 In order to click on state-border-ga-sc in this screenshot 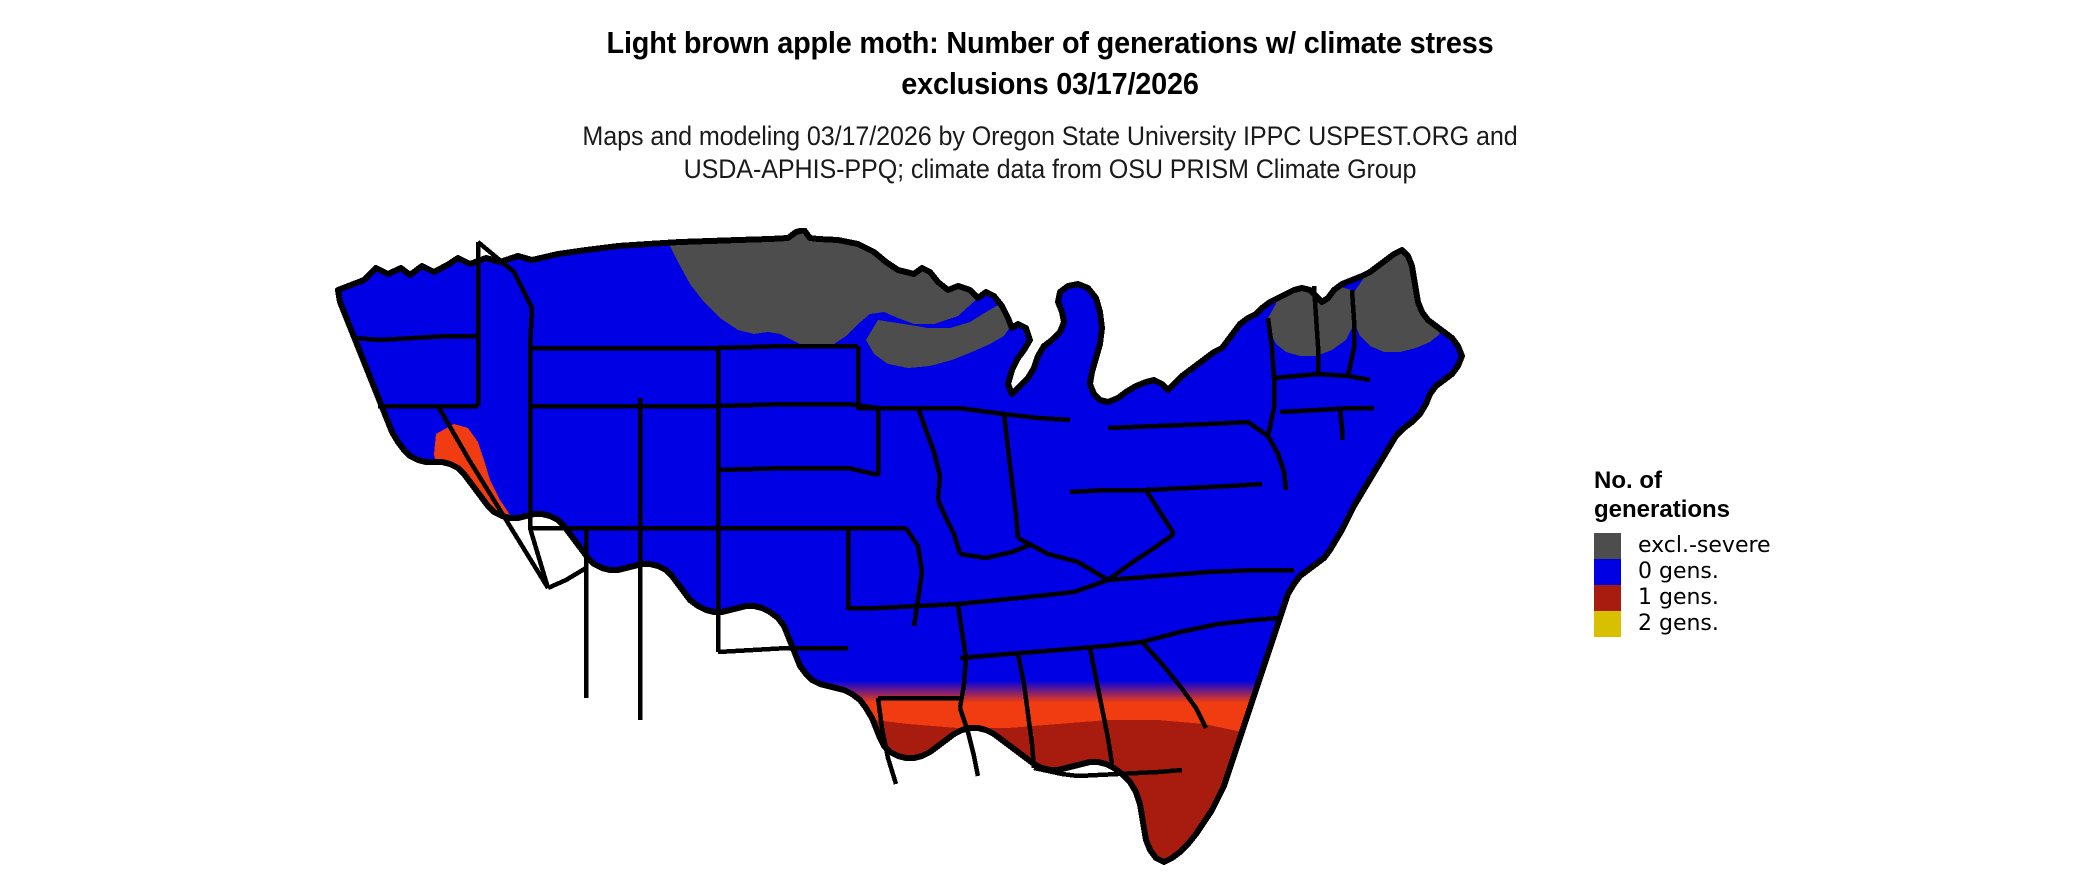, I will do `click(1174, 685)`.